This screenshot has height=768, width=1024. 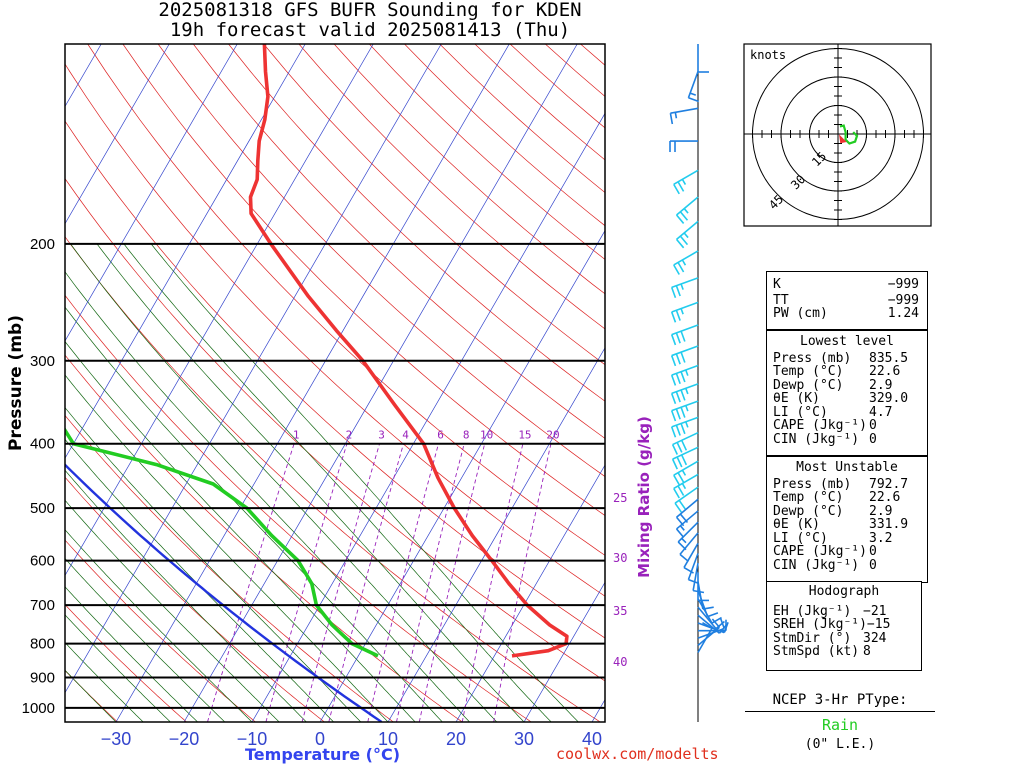 I want to click on stat-row: CIN (Jkg⁻¹) 0, so click(x=847, y=565).